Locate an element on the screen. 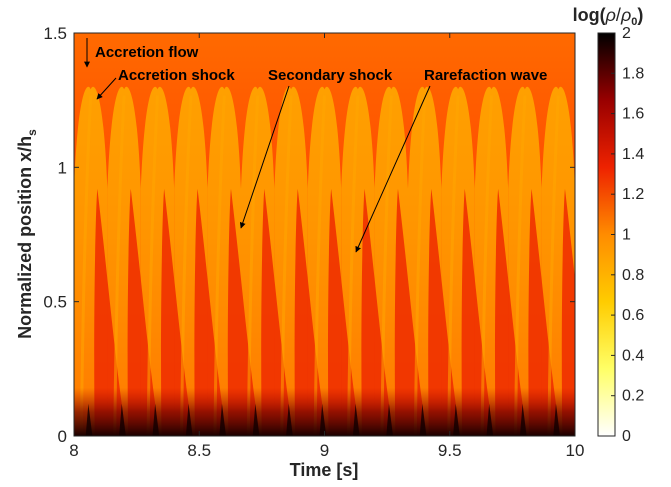  y-tick-label: 1 is located at coordinates (62, 167).